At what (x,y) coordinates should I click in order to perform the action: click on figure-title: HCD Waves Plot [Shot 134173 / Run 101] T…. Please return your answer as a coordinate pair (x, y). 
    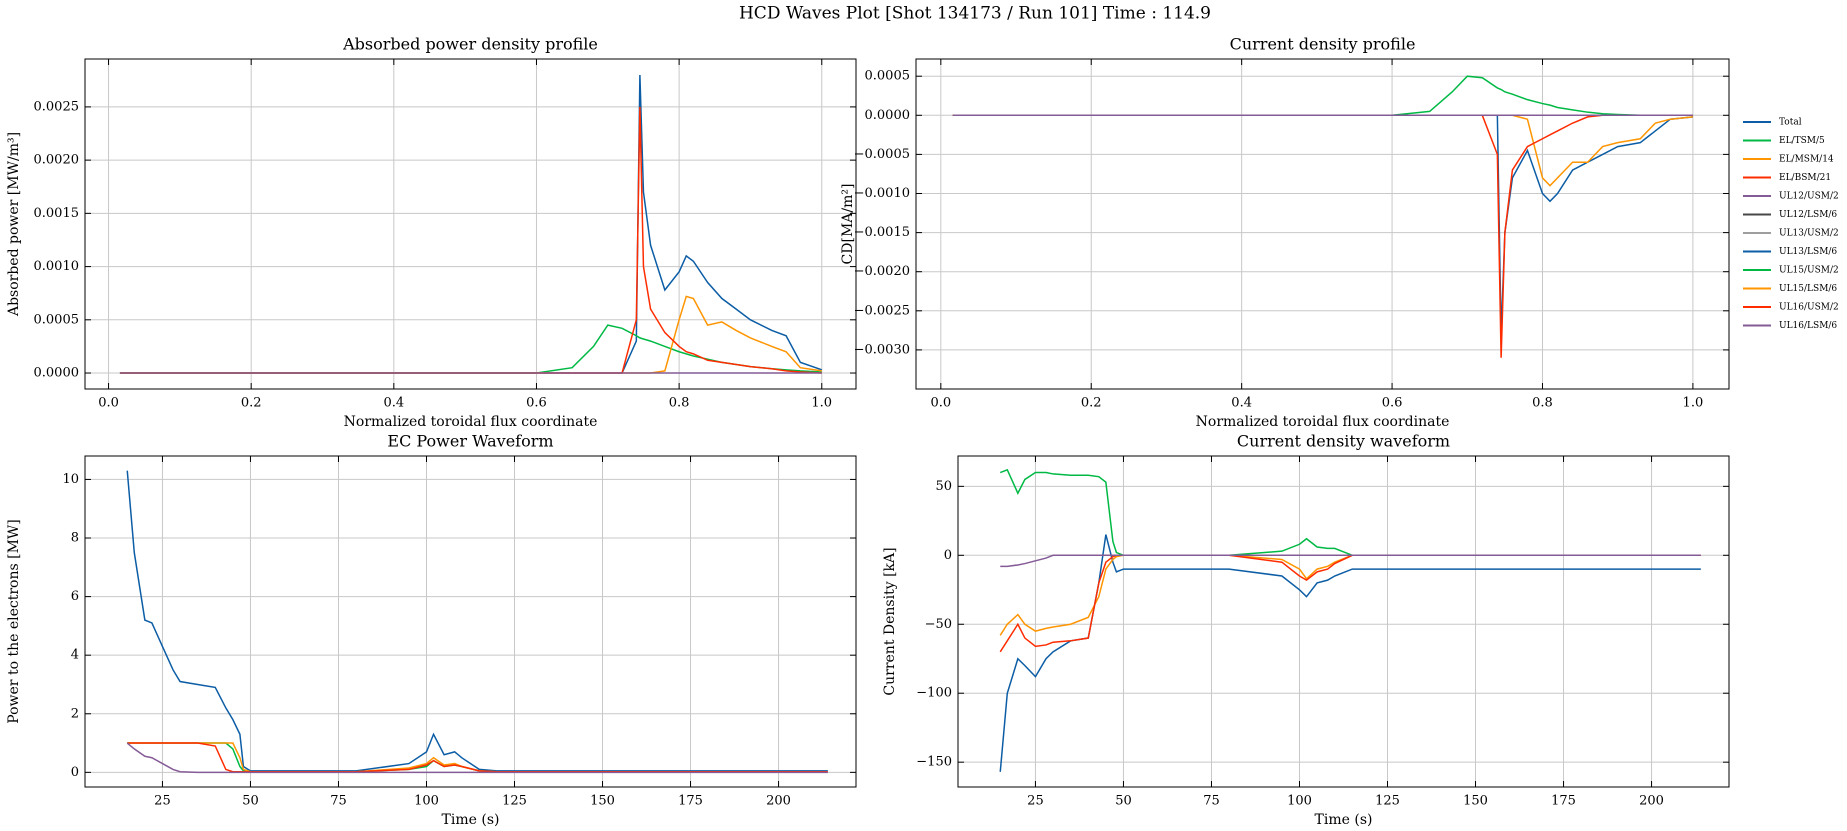
    Looking at the image, I should click on (975, 14).